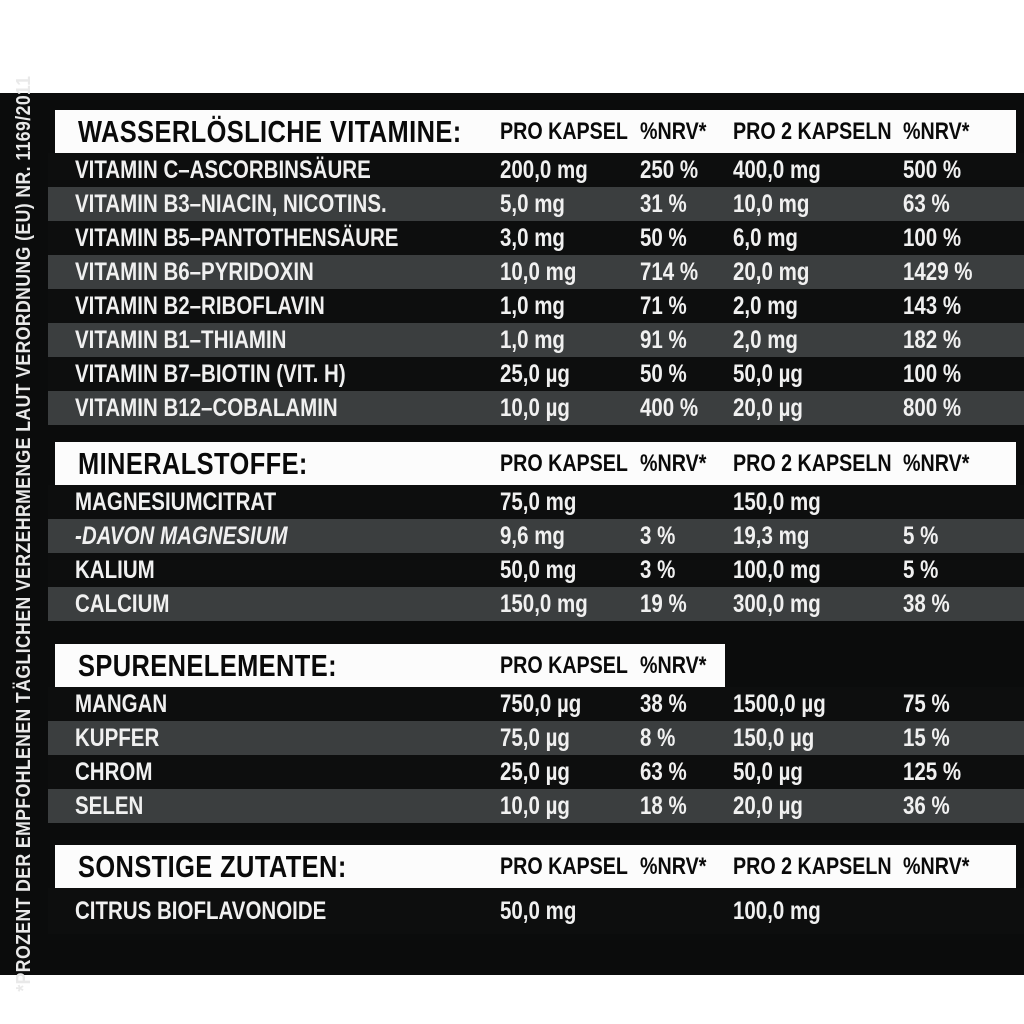 The height and width of the screenshot is (1024, 1024). Describe the element at coordinates (210, 373) in the screenshot. I see `row-label: VITAMIN B7–BIOTIN (VIT. H)` at that location.